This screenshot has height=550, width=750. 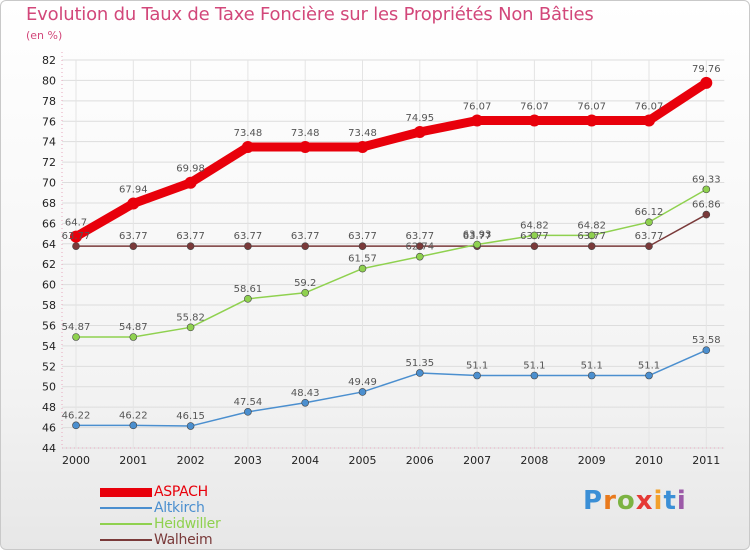 I want to click on y-tick-label: 48, so click(x=49, y=407).